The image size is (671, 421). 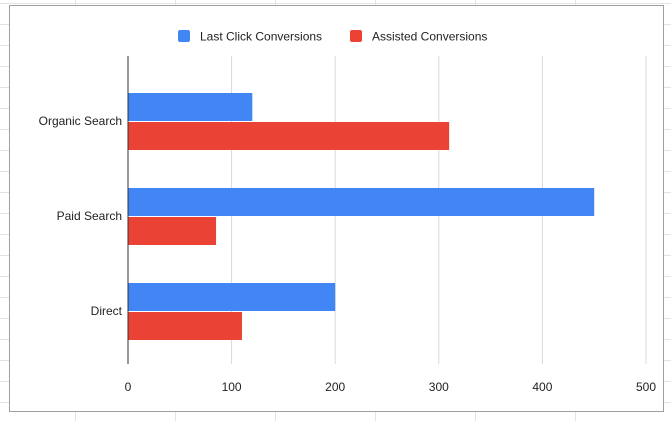 I want to click on x-tick-label: 300, so click(x=439, y=387).